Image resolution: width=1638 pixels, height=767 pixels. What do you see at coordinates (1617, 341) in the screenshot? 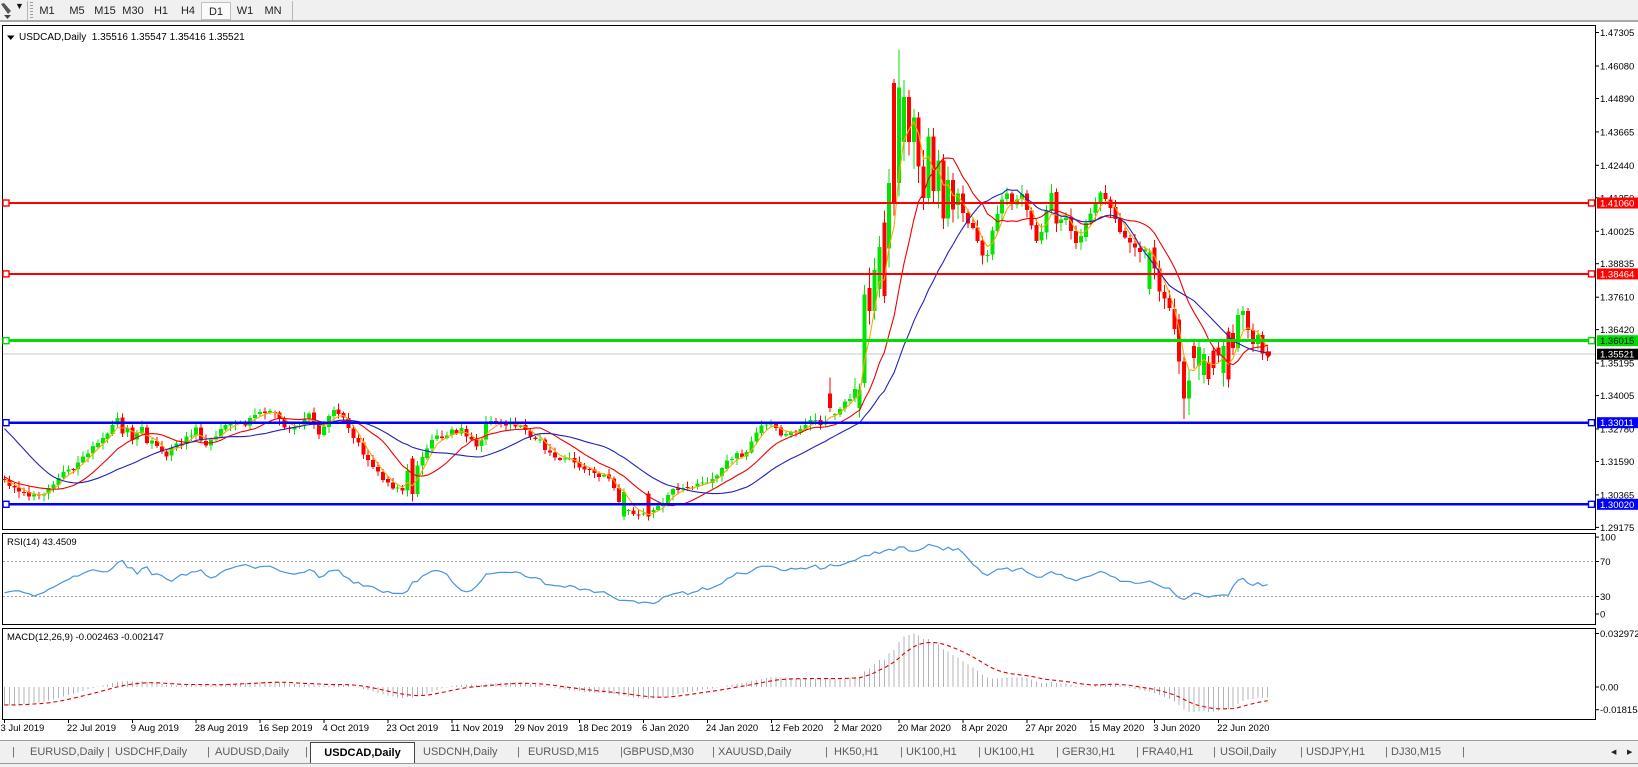
I see `svg-text: 1.36015` at bounding box center [1617, 341].